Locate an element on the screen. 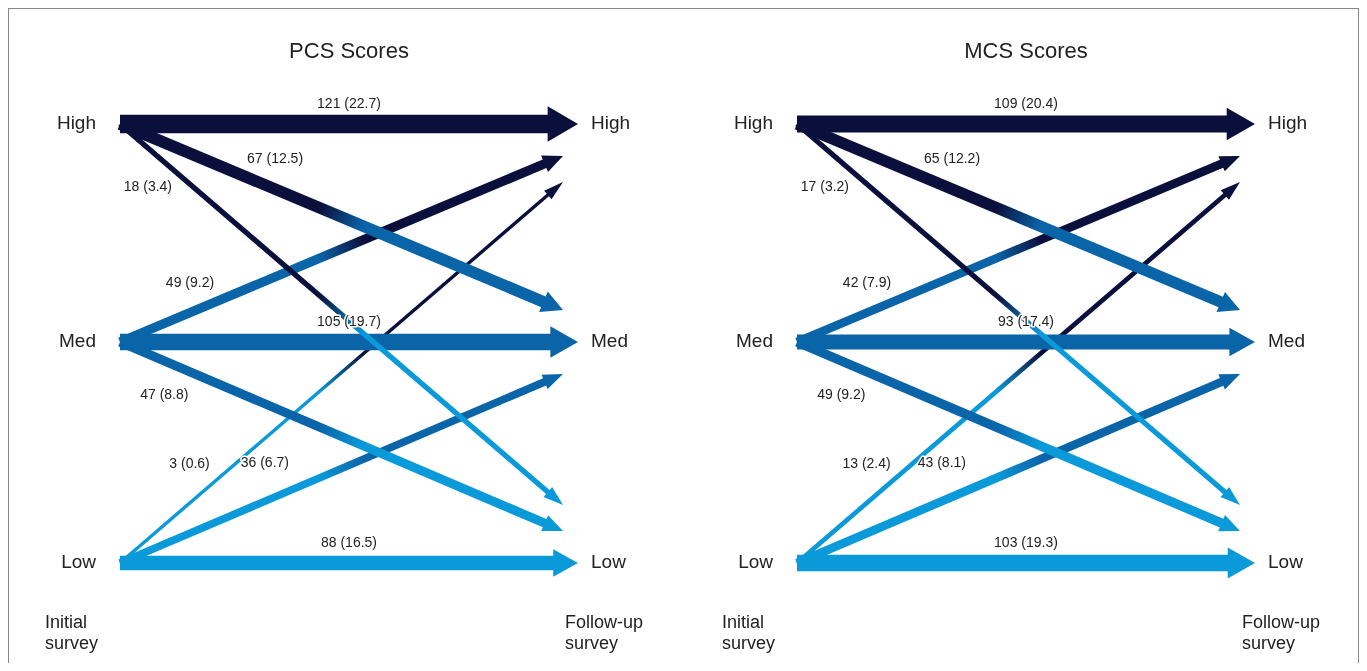  data-label: 103 (19.3) is located at coordinates (1026, 541).